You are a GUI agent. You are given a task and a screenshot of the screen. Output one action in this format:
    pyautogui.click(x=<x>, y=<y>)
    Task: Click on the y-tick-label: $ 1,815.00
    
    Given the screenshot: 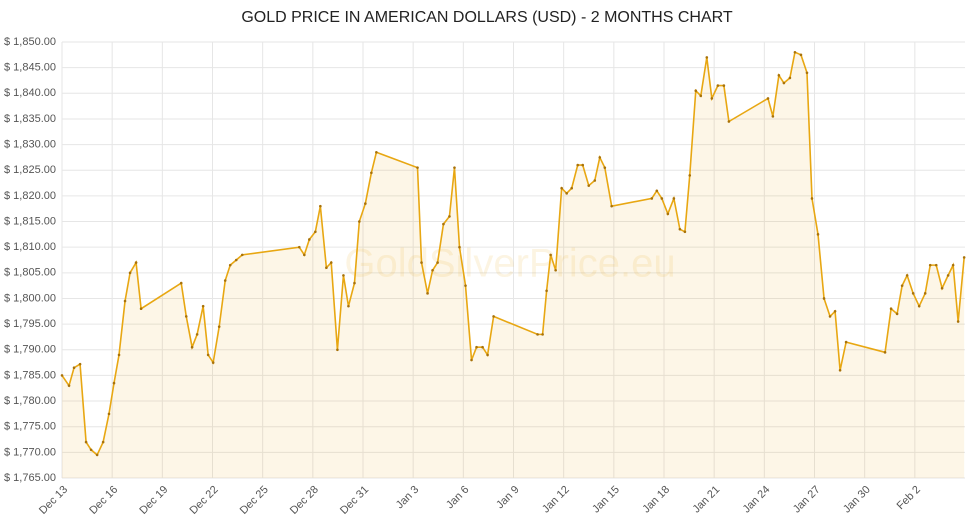 What is the action you would take?
    pyautogui.click(x=30, y=221)
    